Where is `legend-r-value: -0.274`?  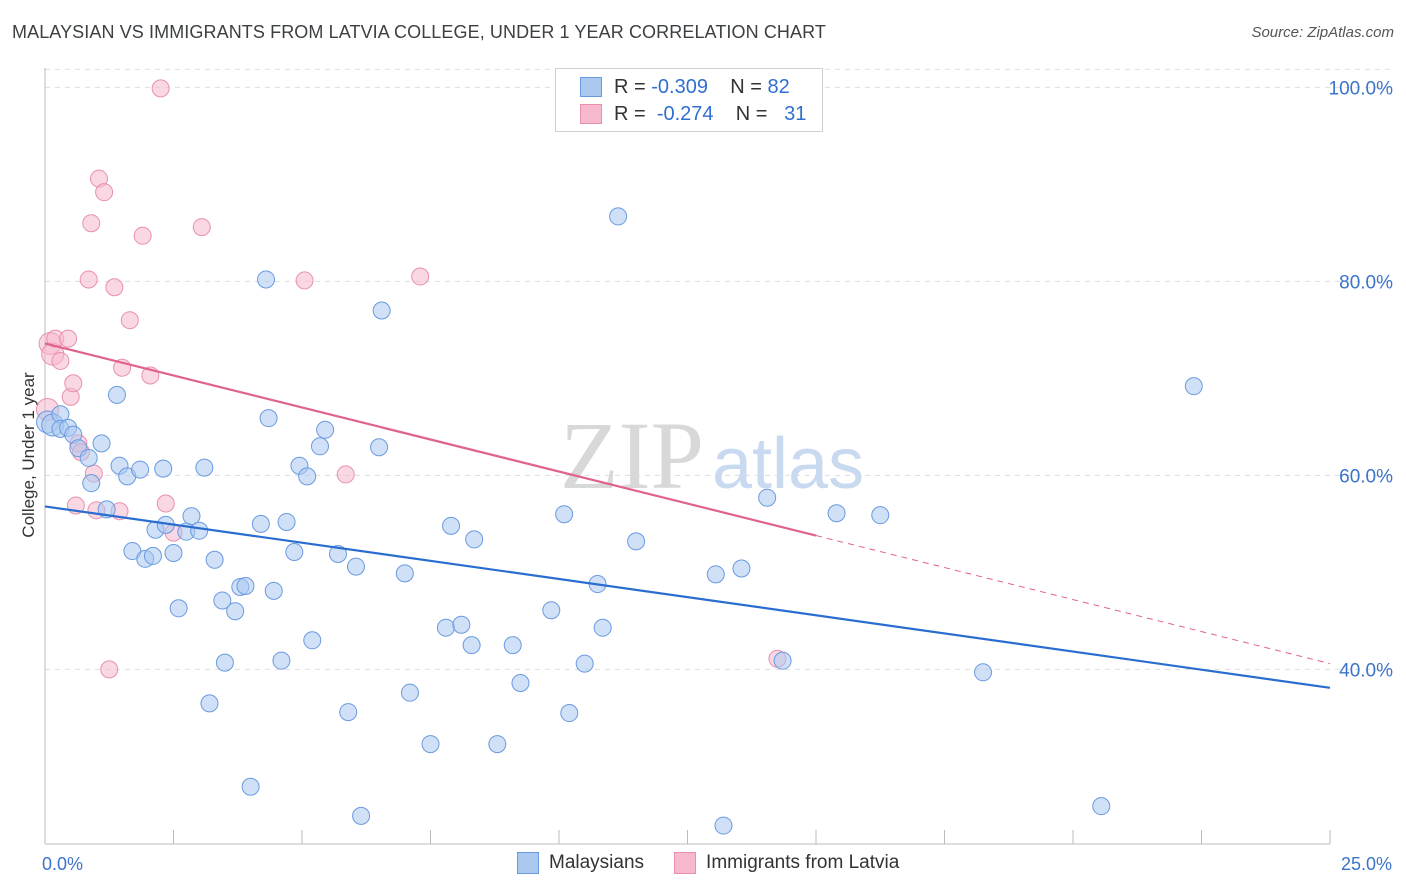 legend-r-value: -0.274 is located at coordinates (685, 113).